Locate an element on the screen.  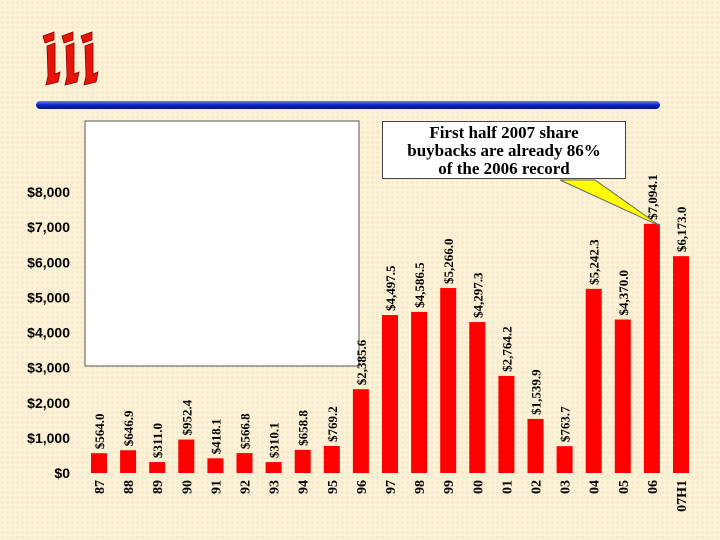
x-tick-label: 96 is located at coordinates (362, 487).